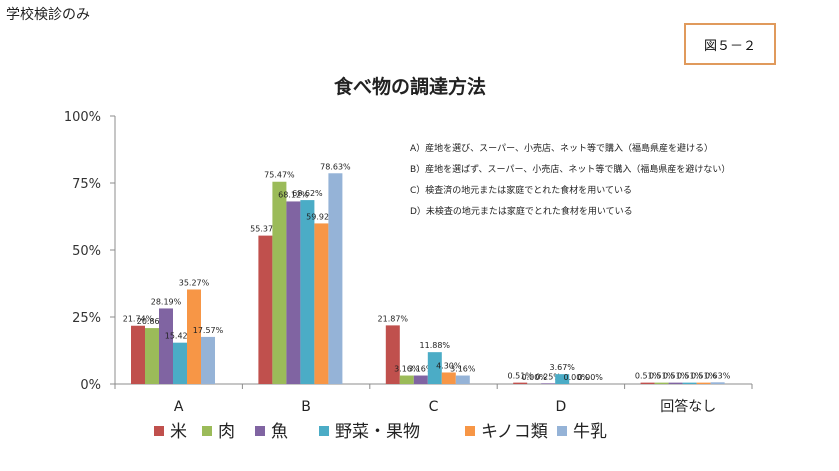  I want to click on category-description: B）産地を選ばず、スーパー、小売店、ネット等で購入（福島県産を避けない）, so click(570, 169).